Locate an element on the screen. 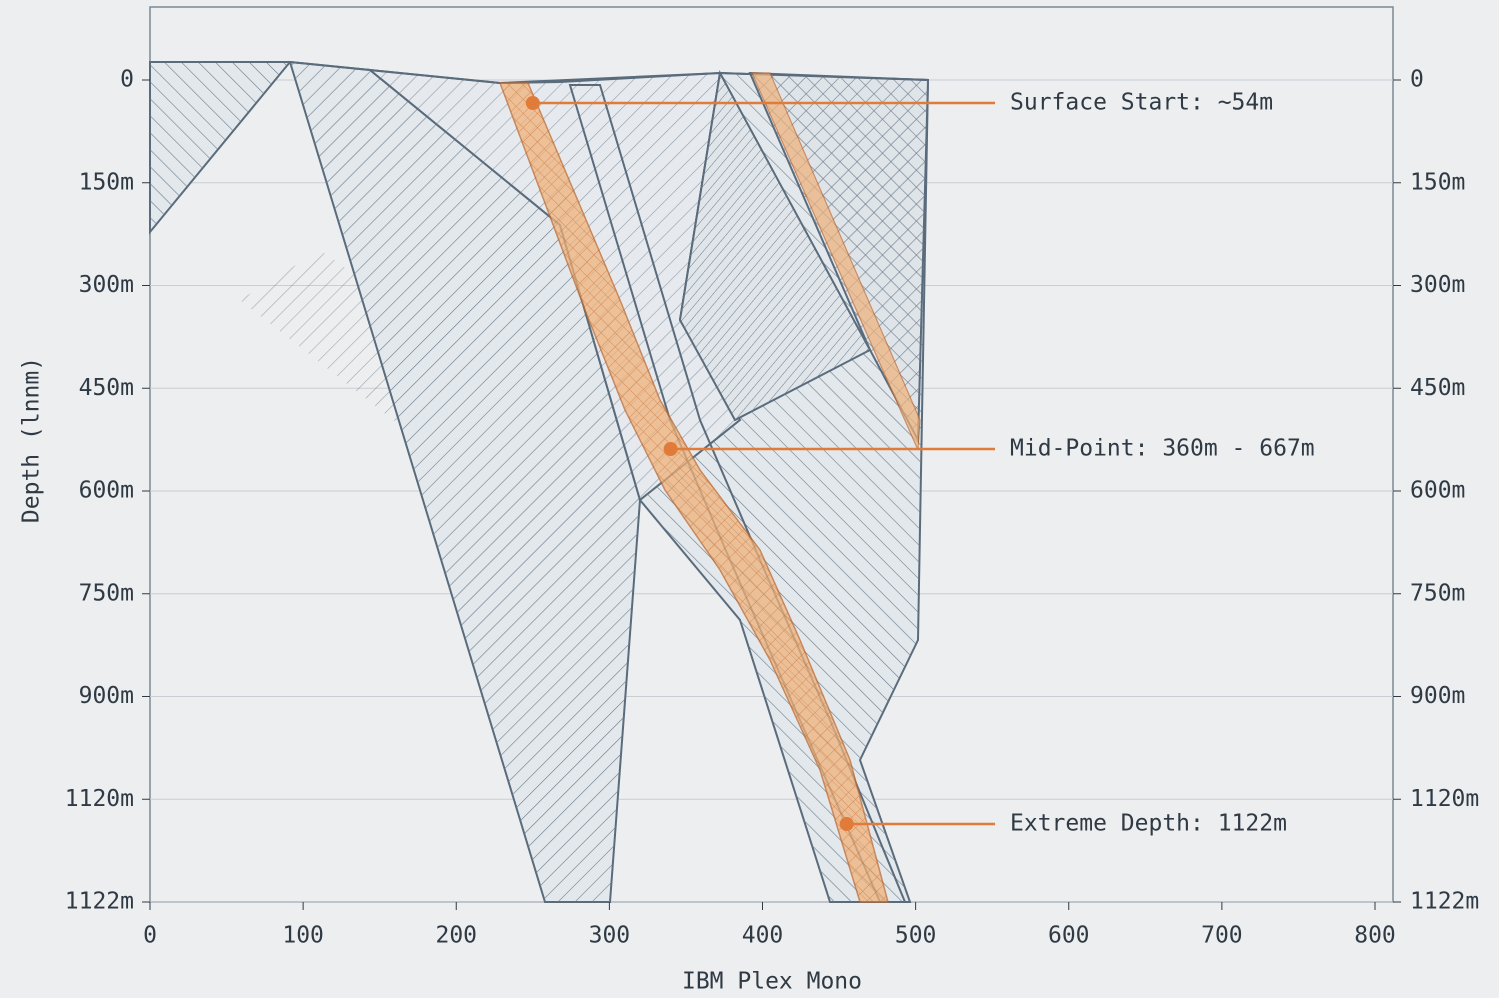 This screenshot has width=1499, height=998. x-tick-label: 400 is located at coordinates (763, 936).